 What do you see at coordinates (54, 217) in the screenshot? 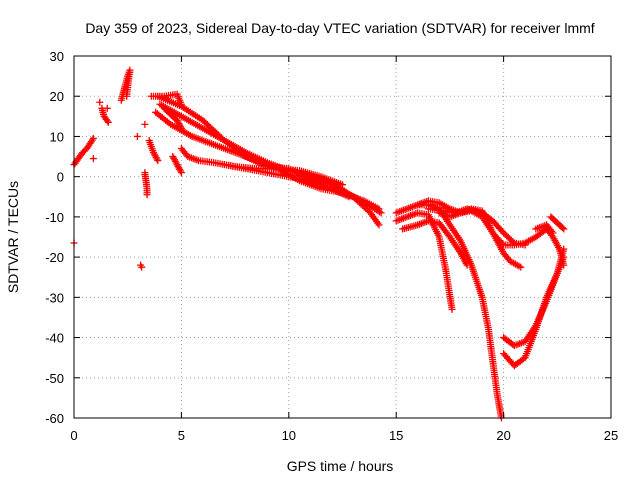
I see `y-tick-label: -10` at bounding box center [54, 217].